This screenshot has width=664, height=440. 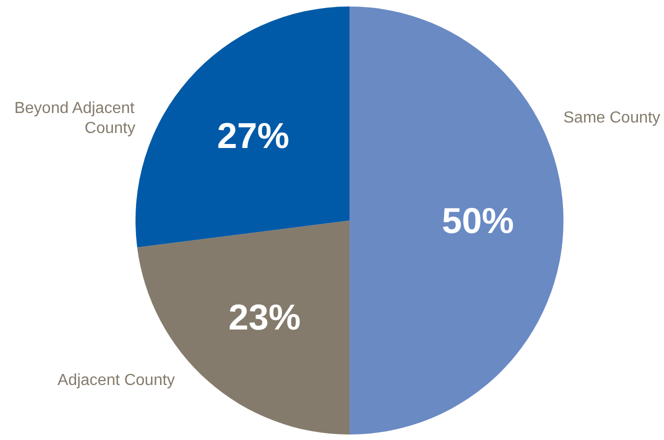 What do you see at coordinates (253, 135) in the screenshot?
I see `data-label: 27%` at bounding box center [253, 135].